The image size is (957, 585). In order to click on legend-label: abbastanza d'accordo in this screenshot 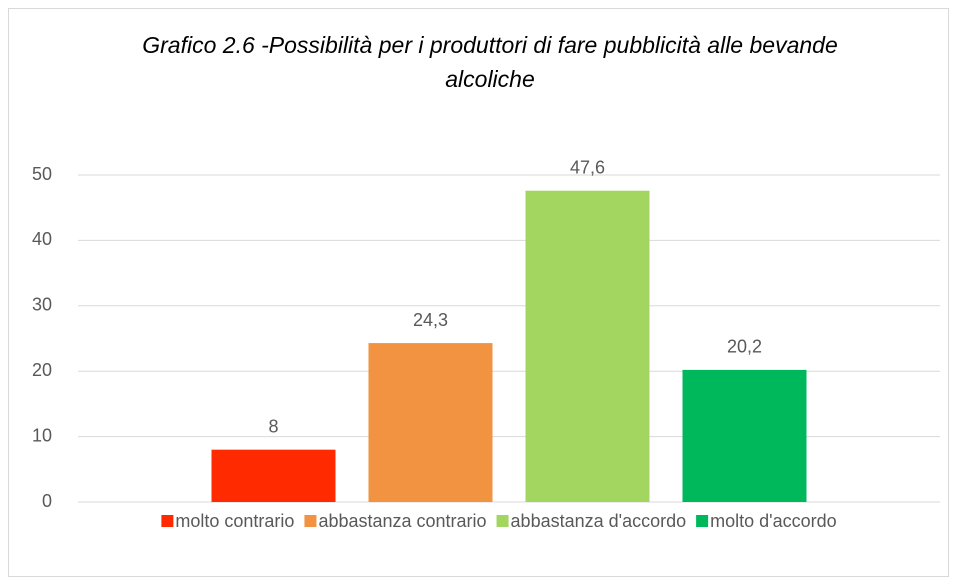, I will do `click(599, 521)`.